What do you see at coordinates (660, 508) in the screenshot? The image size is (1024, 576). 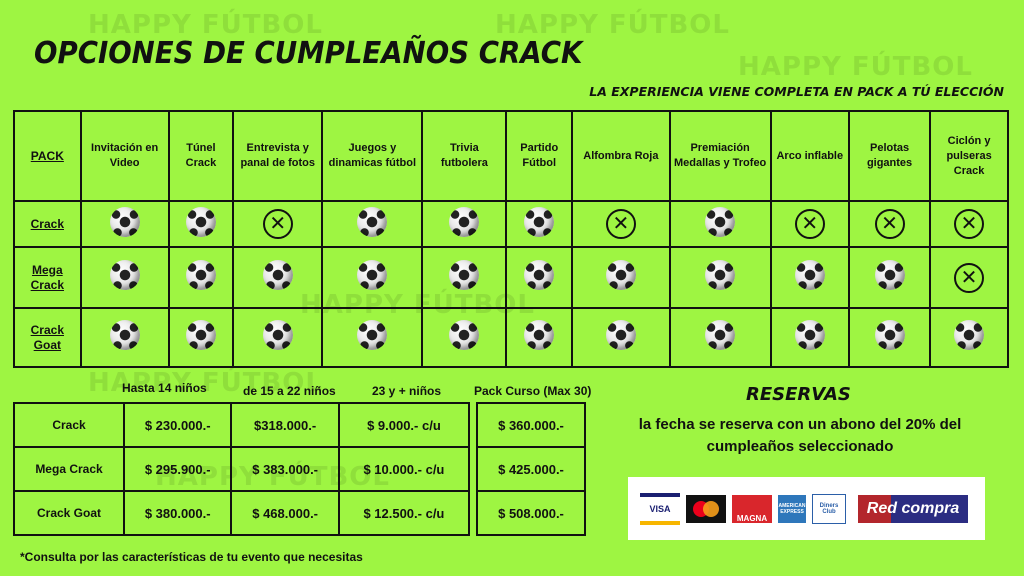 I see `visa-logo: VISA` at bounding box center [660, 508].